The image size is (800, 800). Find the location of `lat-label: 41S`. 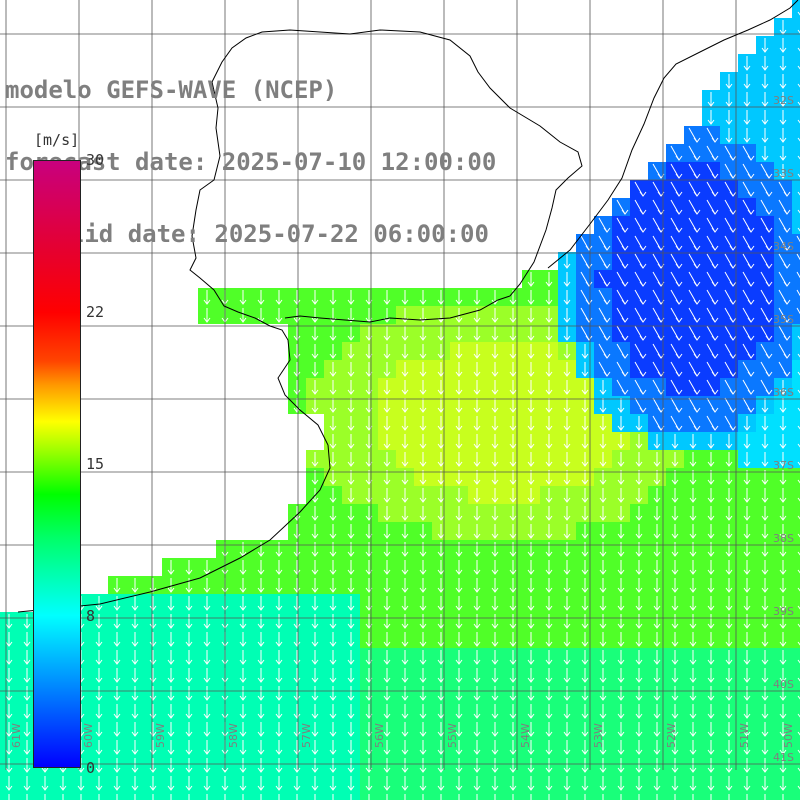

lat-label: 41S is located at coordinates (783, 757).